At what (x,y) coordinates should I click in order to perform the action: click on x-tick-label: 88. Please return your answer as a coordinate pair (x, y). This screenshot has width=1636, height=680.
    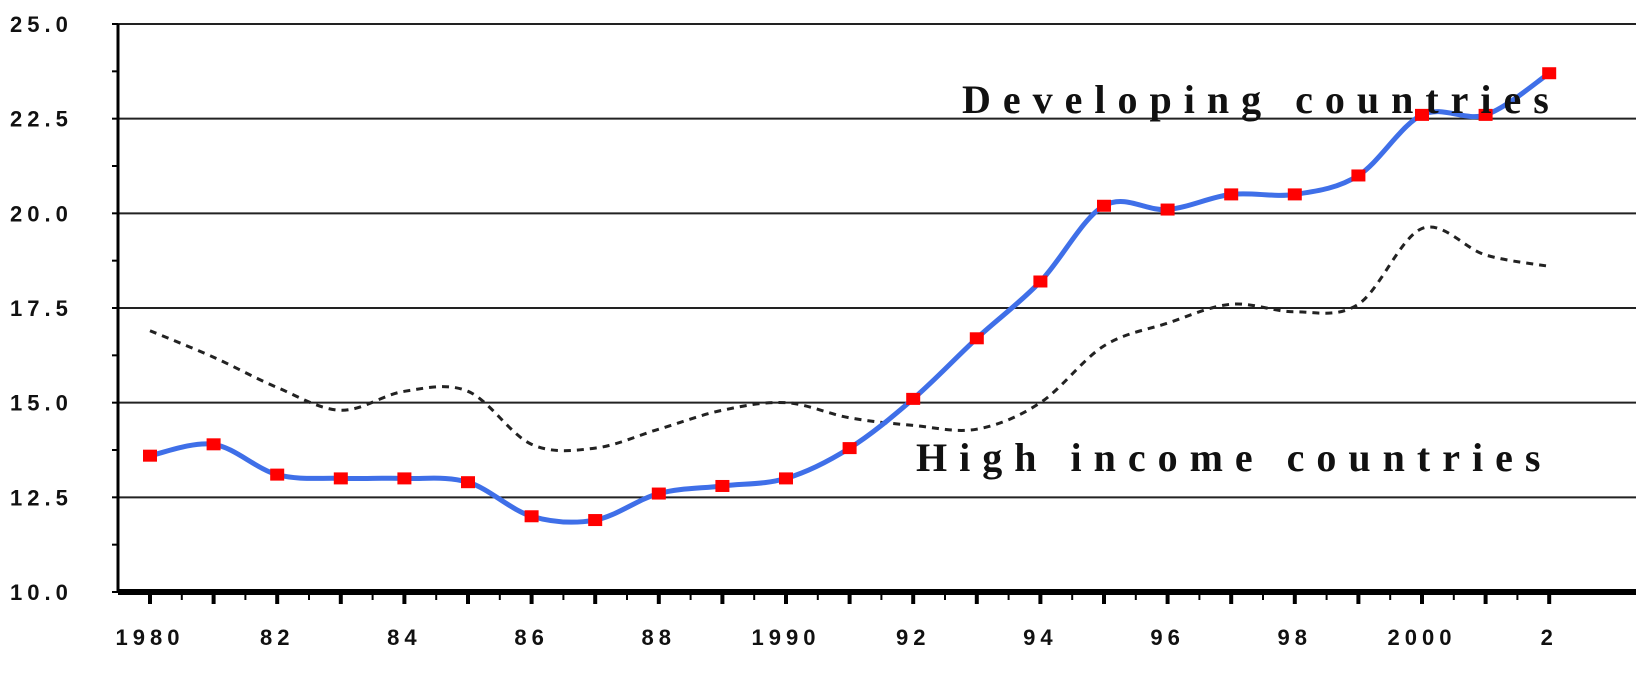
    Looking at the image, I should click on (659, 637).